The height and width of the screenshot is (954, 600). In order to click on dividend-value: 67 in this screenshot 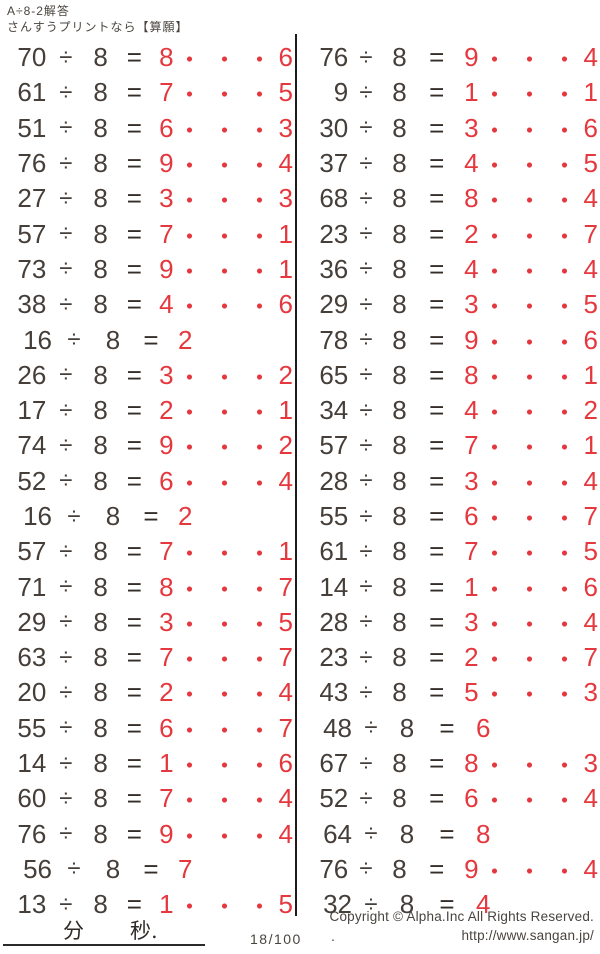, I will do `click(334, 763)`.